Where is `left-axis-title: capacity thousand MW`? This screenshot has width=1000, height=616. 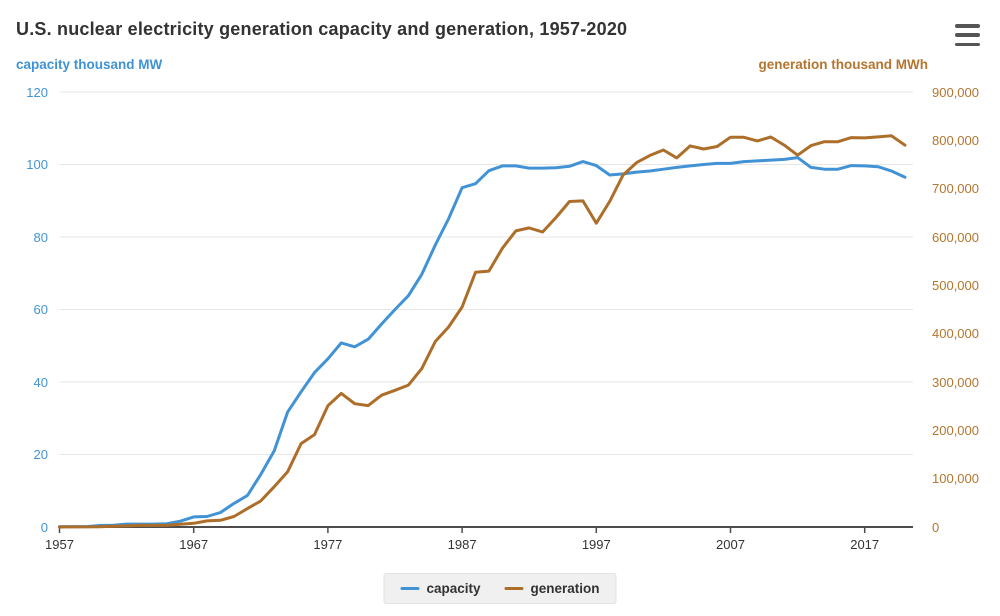 left-axis-title: capacity thousand MW is located at coordinates (89, 64).